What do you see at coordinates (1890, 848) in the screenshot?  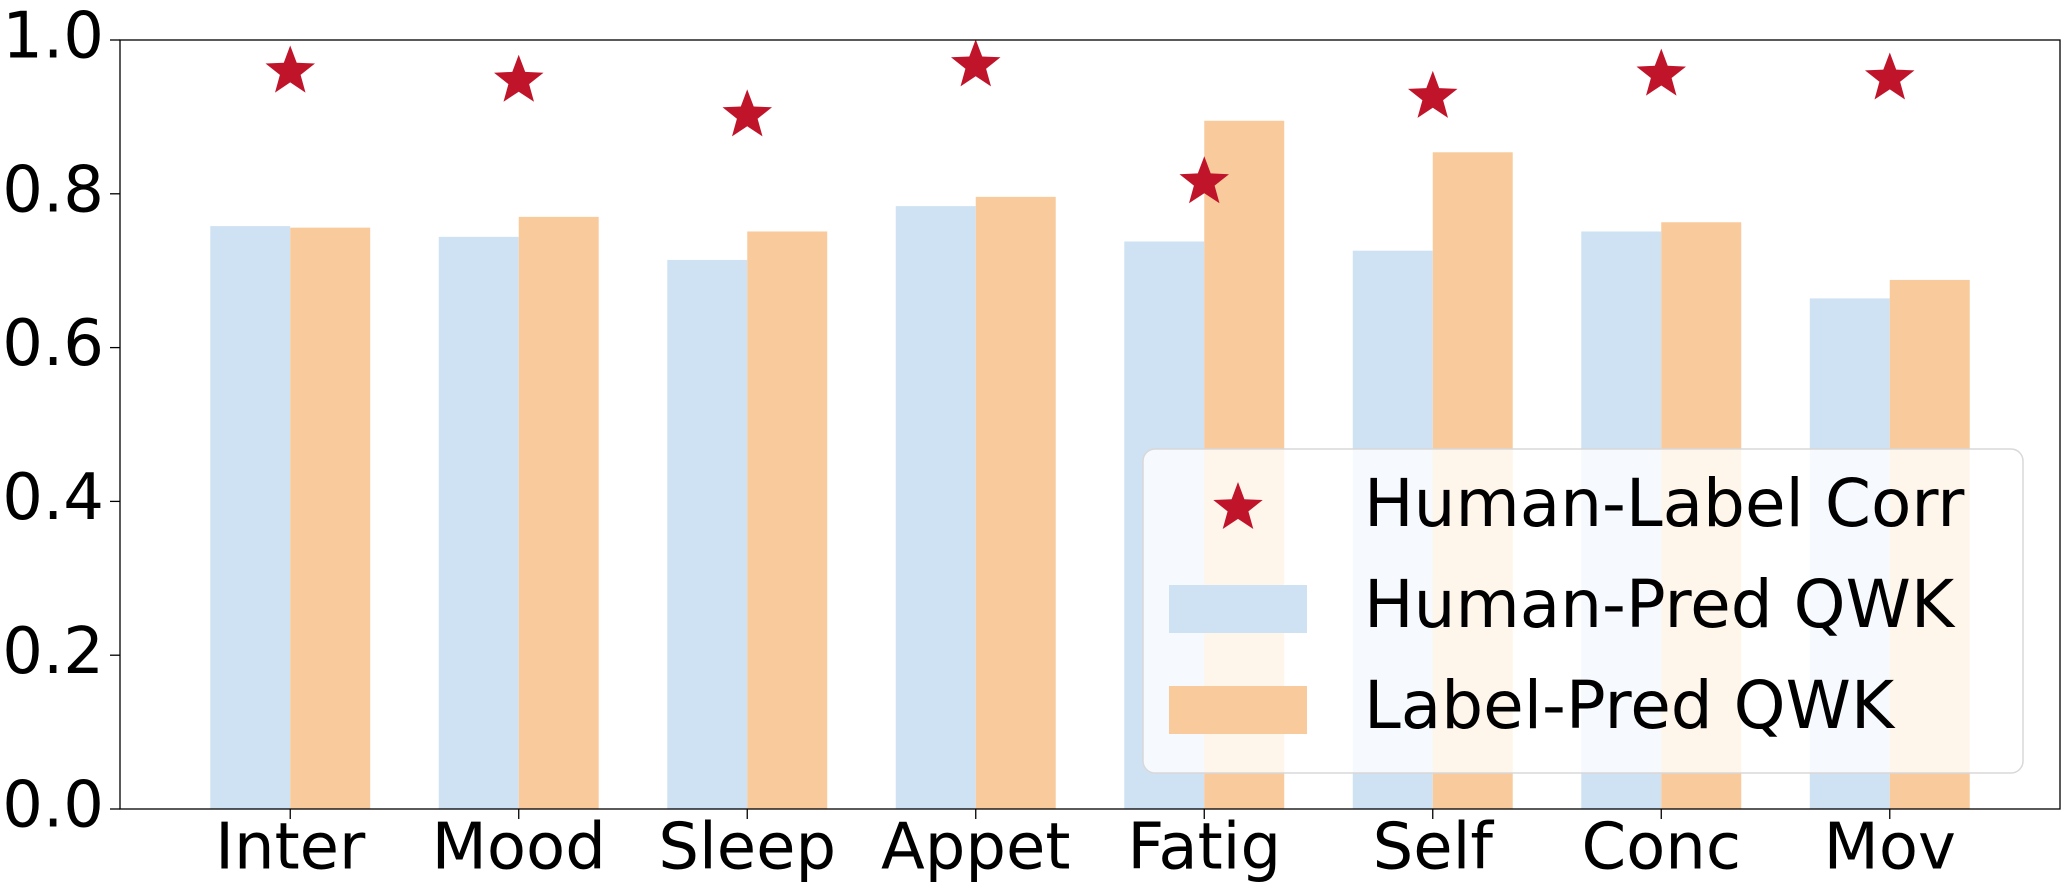 I see `x-tick-label: Mov` at bounding box center [1890, 848].